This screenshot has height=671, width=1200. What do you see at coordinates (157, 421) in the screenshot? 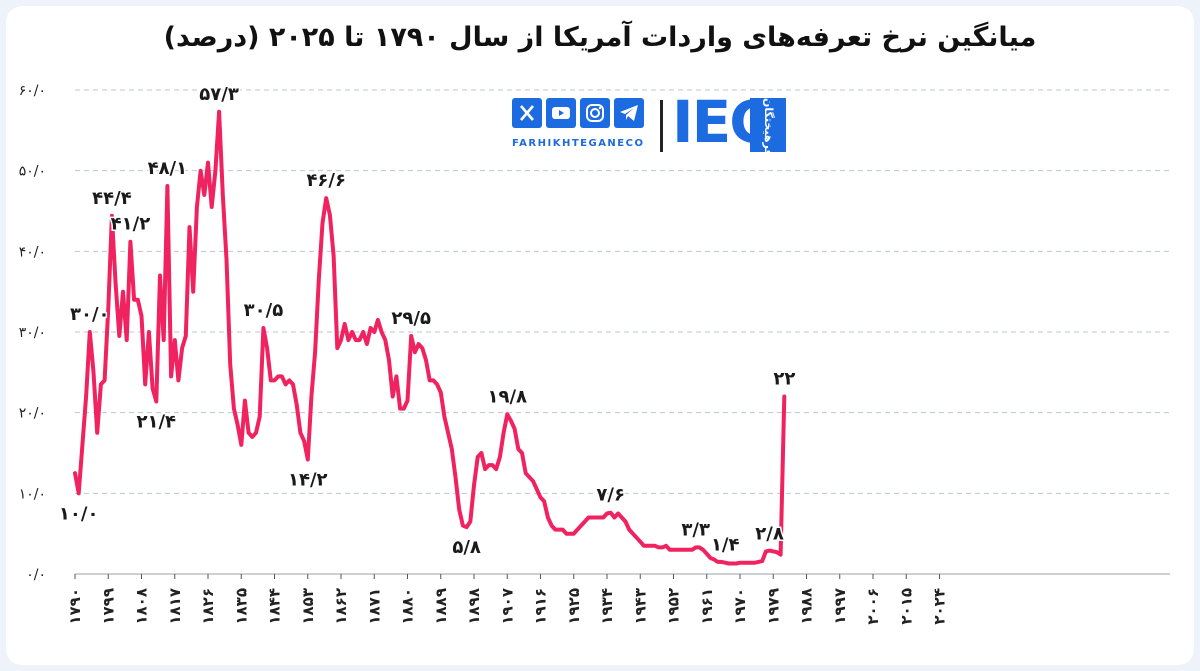
I see `data-label: ۲۱/۴` at bounding box center [157, 421].